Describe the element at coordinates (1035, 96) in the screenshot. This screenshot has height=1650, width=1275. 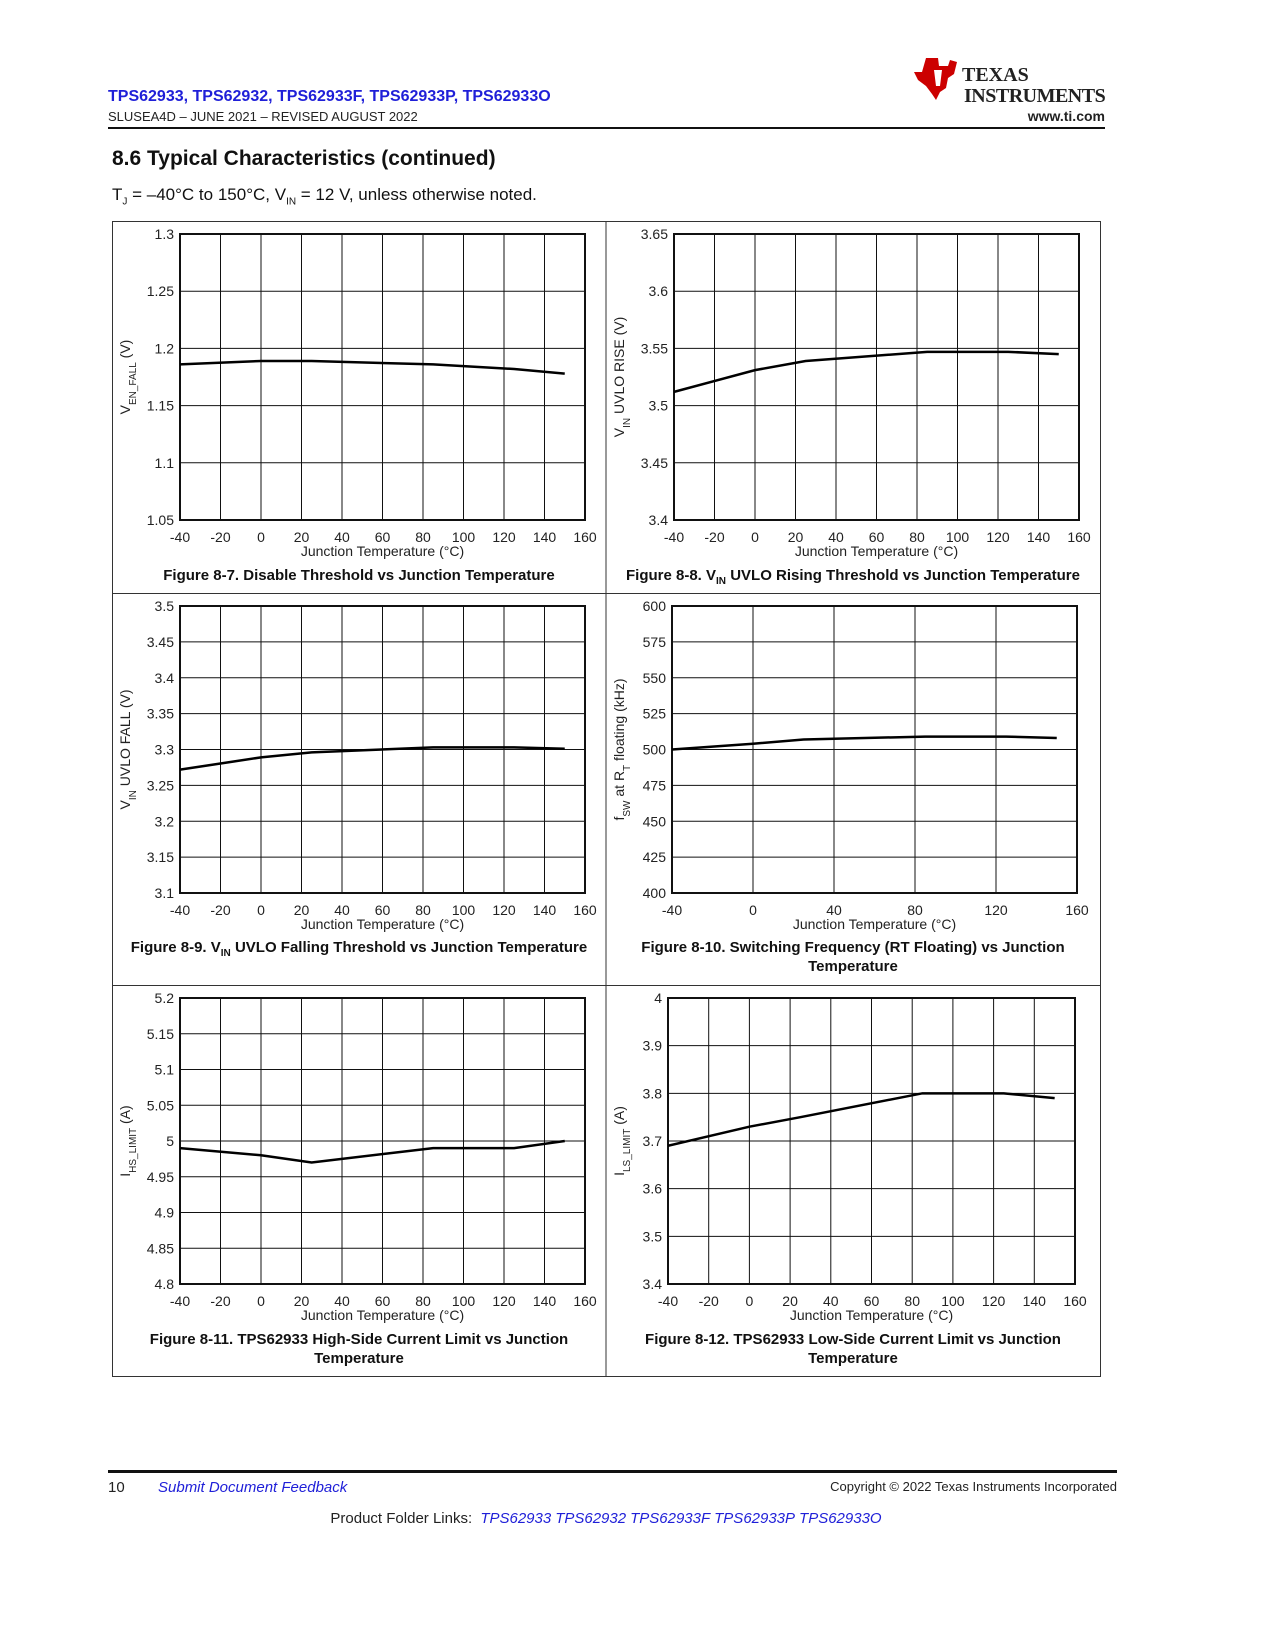
I see `logo-line2: INSTRUMENTS` at that location.